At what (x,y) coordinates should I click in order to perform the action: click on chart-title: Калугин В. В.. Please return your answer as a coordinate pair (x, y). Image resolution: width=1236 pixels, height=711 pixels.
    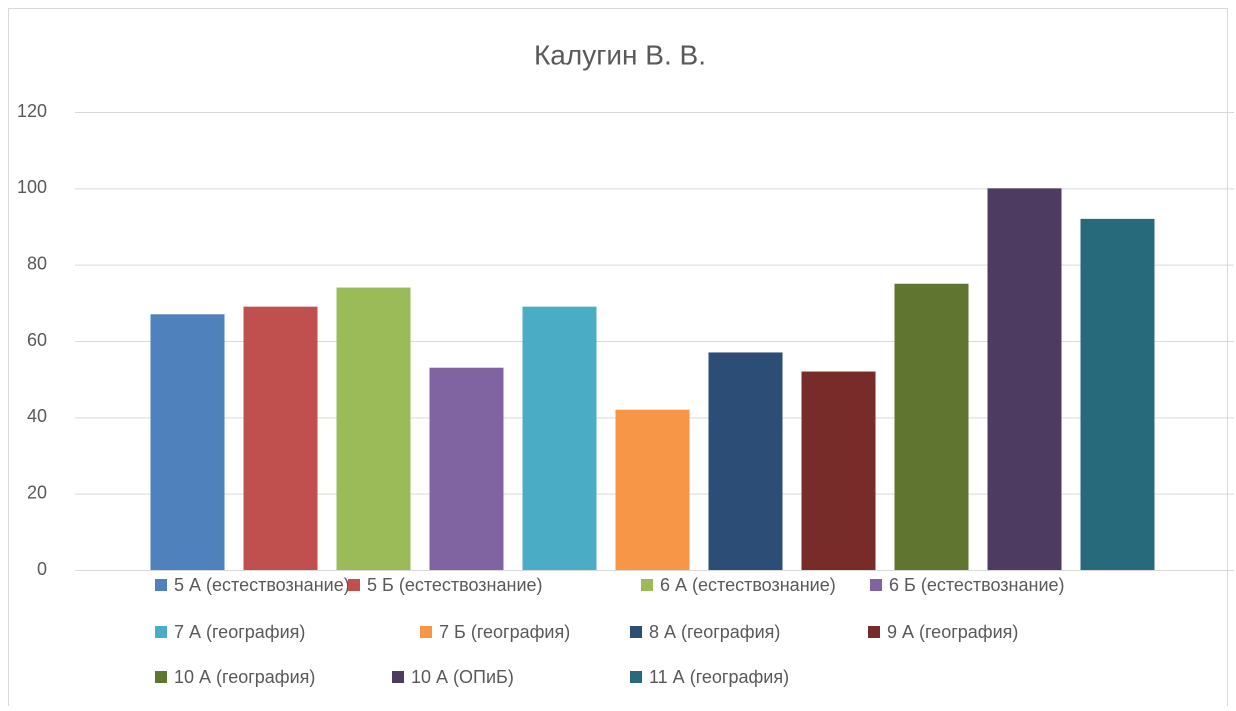
    Looking at the image, I should click on (620, 54).